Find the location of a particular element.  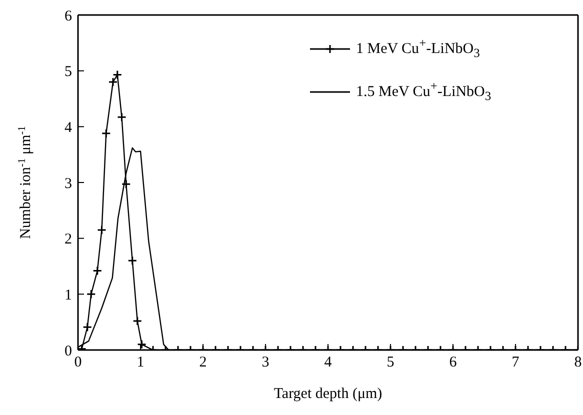

y-tick-label: 0 is located at coordinates (68, 351).